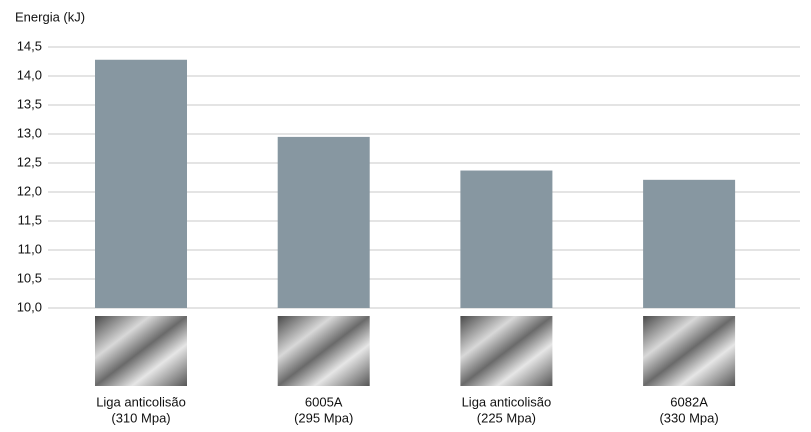 The image size is (811, 432). Describe the element at coordinates (324, 401) in the screenshot. I see `x-tick-label: 6005A` at that location.